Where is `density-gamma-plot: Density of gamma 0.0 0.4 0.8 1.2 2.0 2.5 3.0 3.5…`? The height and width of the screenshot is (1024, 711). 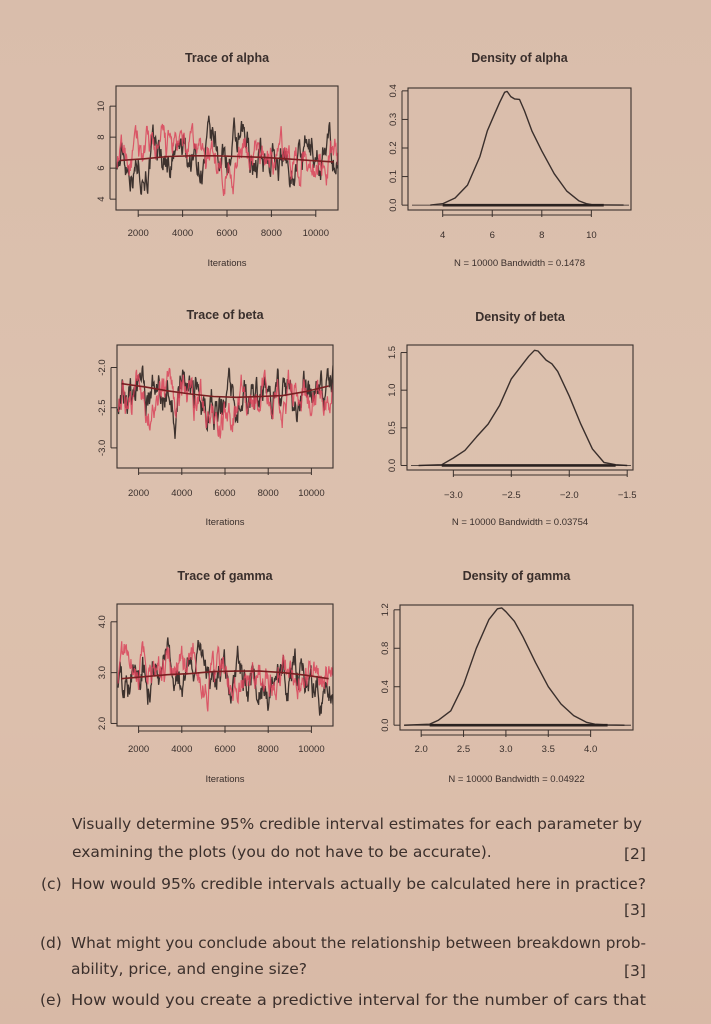 density-gamma-plot: Density of gamma 0.0 0.4 0.8 1.2 2.0 2.5 3.0 3.5… is located at coordinates (507, 677).